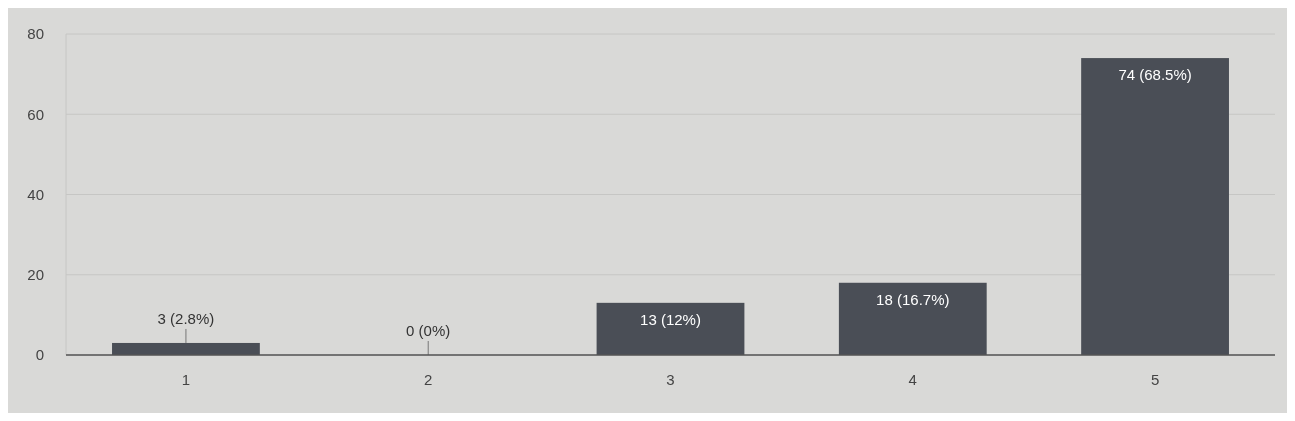  I want to click on data-label: 3 (2.8%), so click(186, 318).